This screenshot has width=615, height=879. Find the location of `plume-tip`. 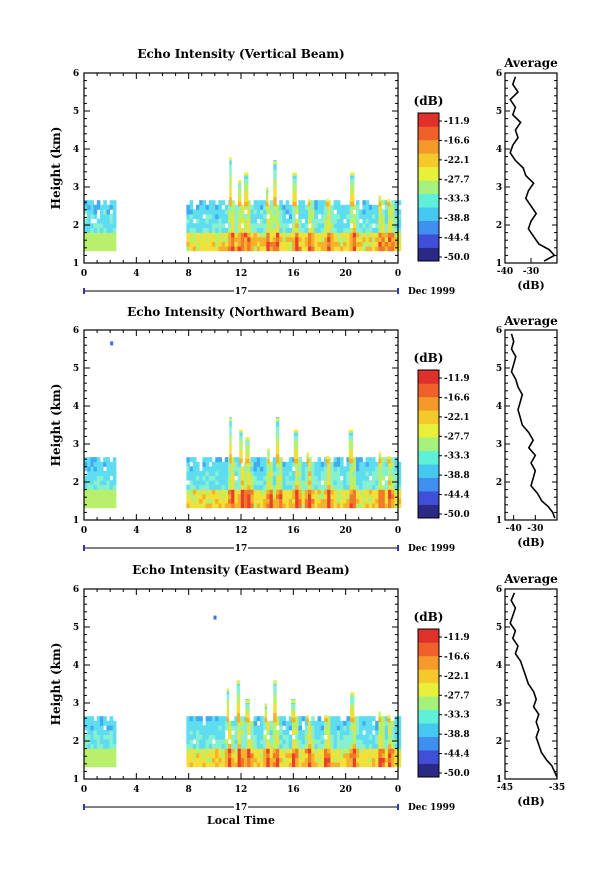

plume-tip is located at coordinates (389, 201).